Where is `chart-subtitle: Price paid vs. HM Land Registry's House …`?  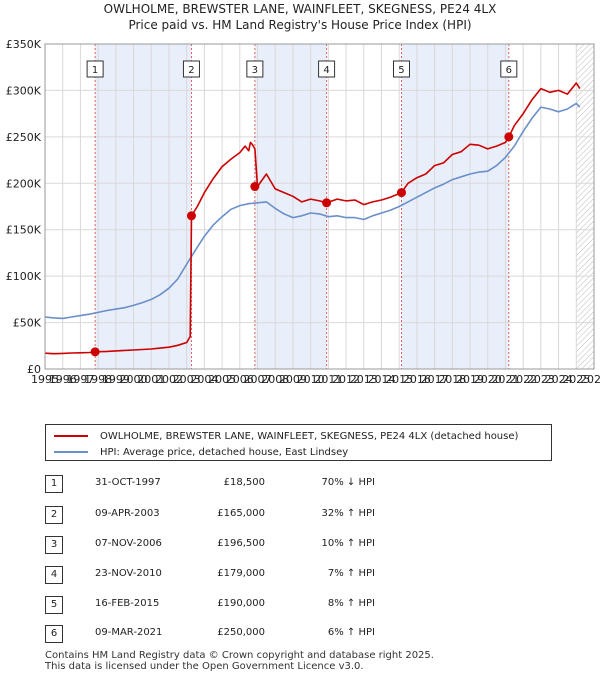
chart-subtitle: Price paid vs. HM Land Registry's House … is located at coordinates (300, 25).